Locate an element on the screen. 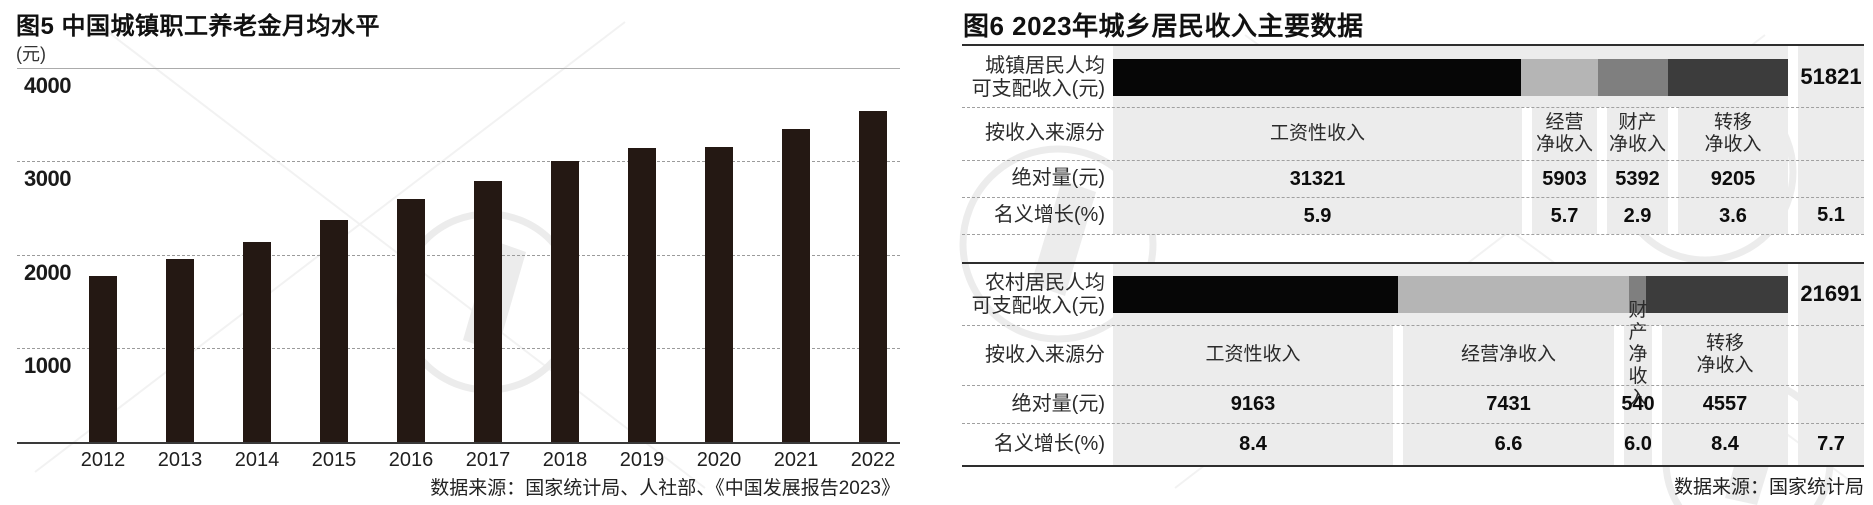 The height and width of the screenshot is (505, 1873). rural-col-header-2: 财产 净收入 is located at coordinates (1638, 354).